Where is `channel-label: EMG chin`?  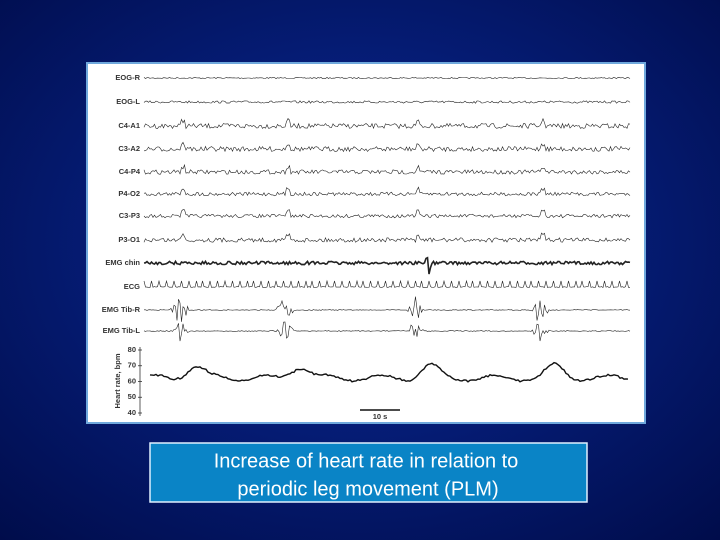 channel-label: EMG chin is located at coordinates (122, 262).